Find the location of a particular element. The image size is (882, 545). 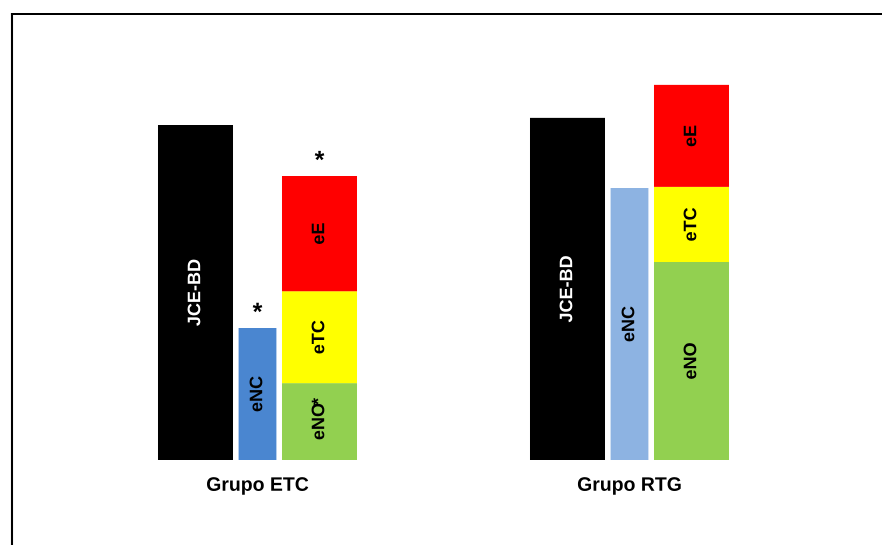

series-label: eNO is located at coordinates (318, 422).